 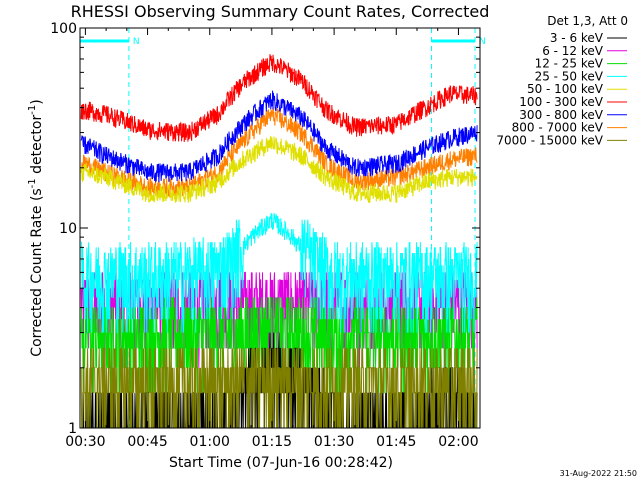 What do you see at coordinates (569, 64) in the screenshot?
I see `legend-label: 12 - 25 keV` at bounding box center [569, 64].